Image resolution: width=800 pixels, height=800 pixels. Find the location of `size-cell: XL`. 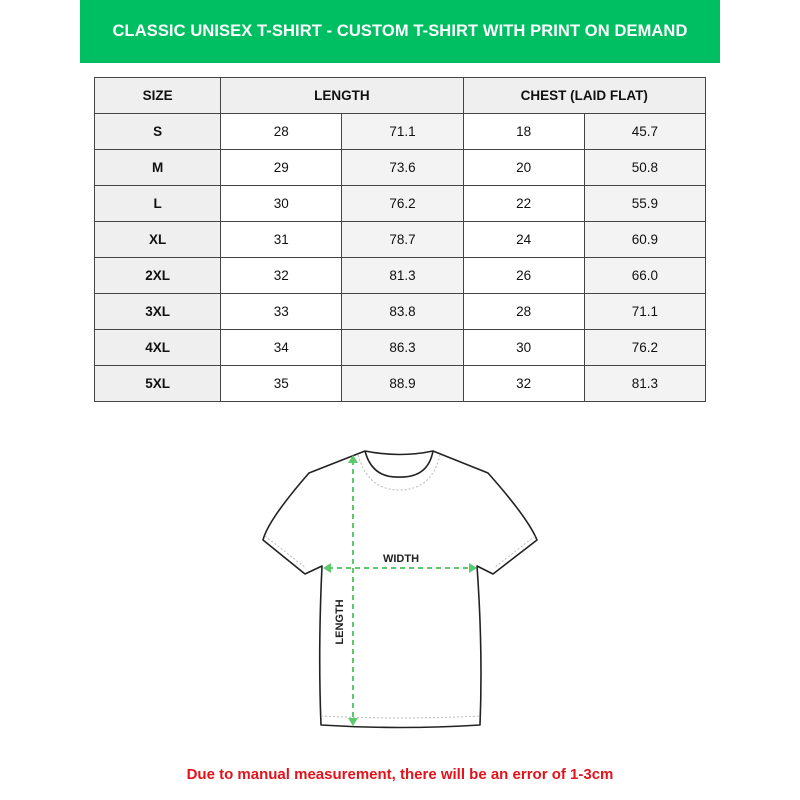

size-cell: XL is located at coordinates (157, 239).